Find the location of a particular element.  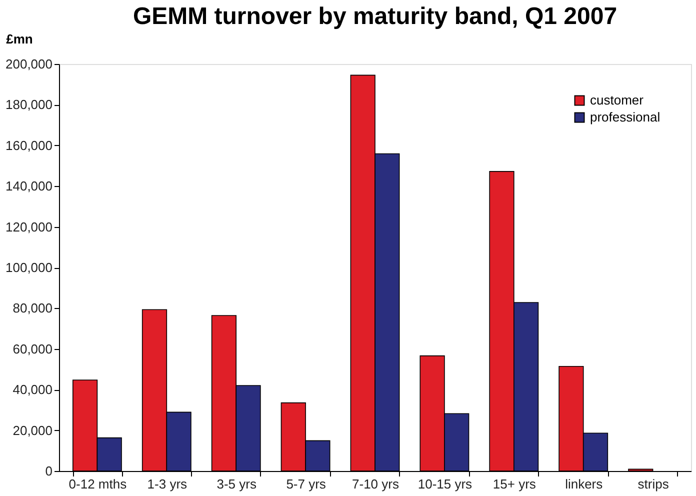

y-tick-label: 140,000 is located at coordinates (29, 186).